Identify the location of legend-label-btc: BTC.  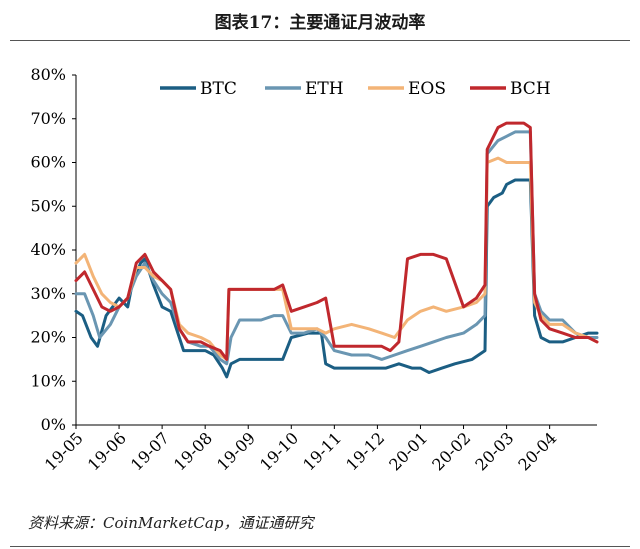
(218, 89).